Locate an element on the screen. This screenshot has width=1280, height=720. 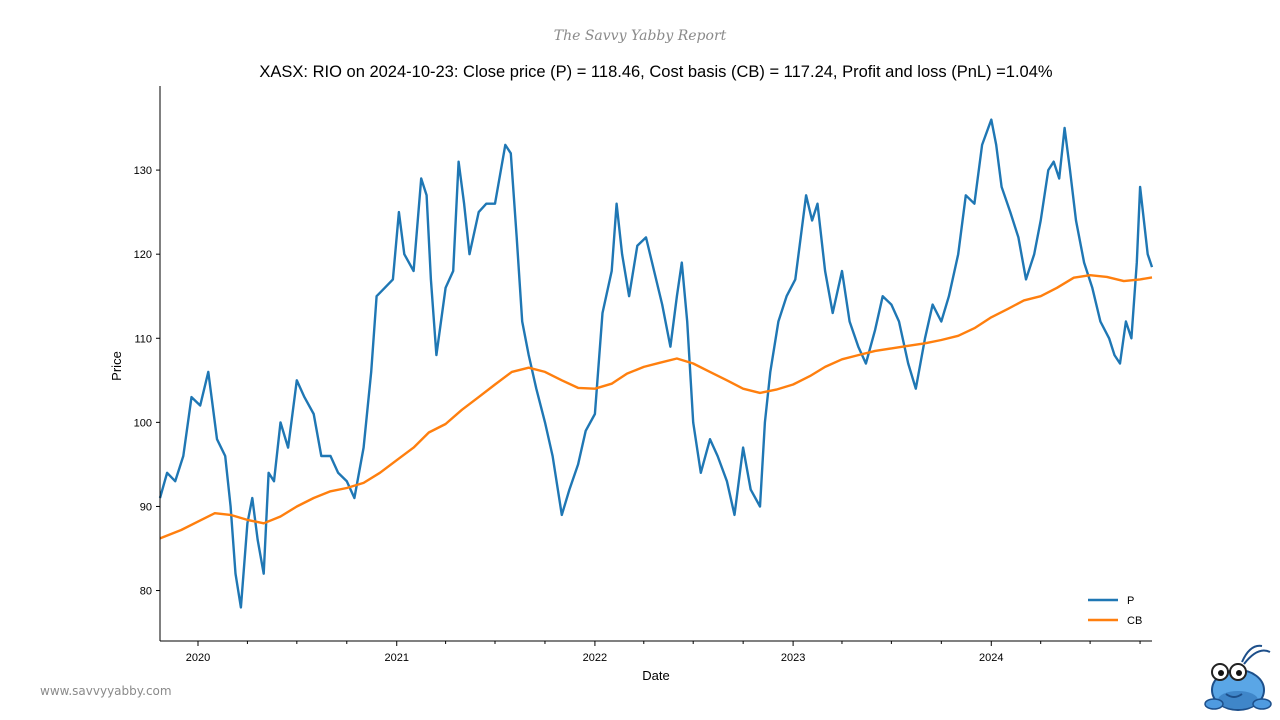
y-tick-label: 120 is located at coordinates (143, 255).